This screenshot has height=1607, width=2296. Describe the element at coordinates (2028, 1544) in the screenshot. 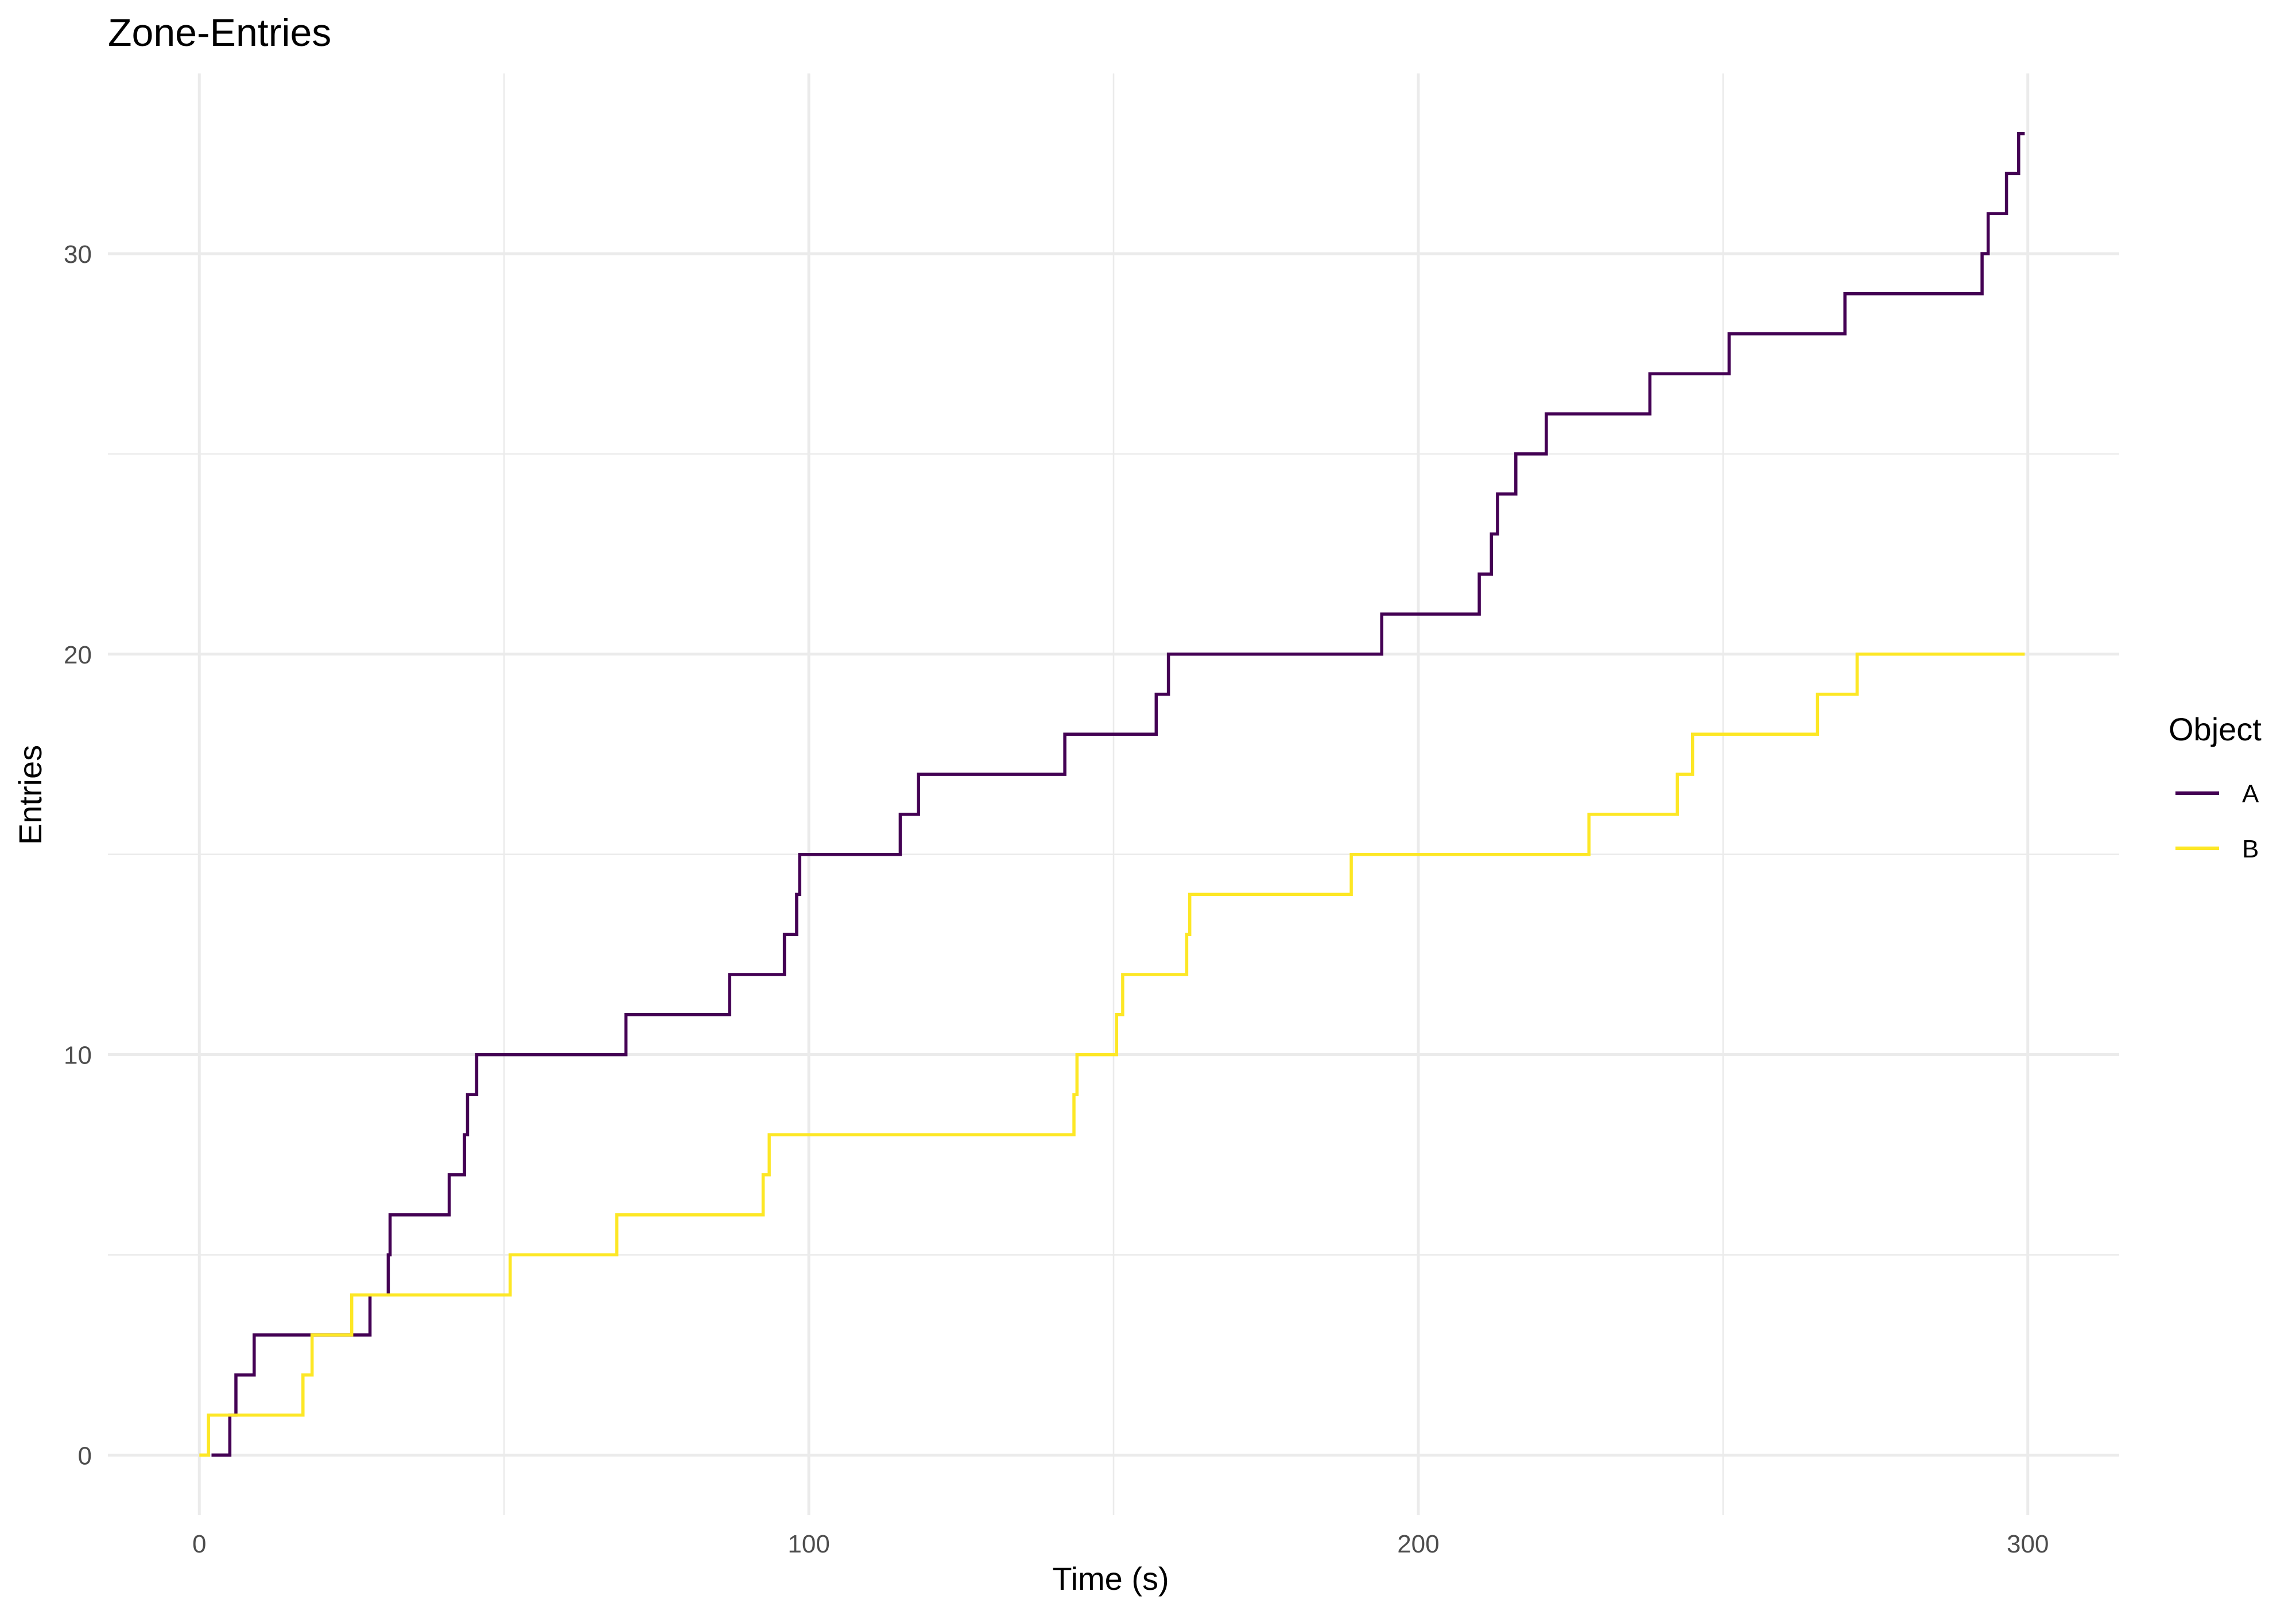

I see `x-tick-label: 300` at that location.